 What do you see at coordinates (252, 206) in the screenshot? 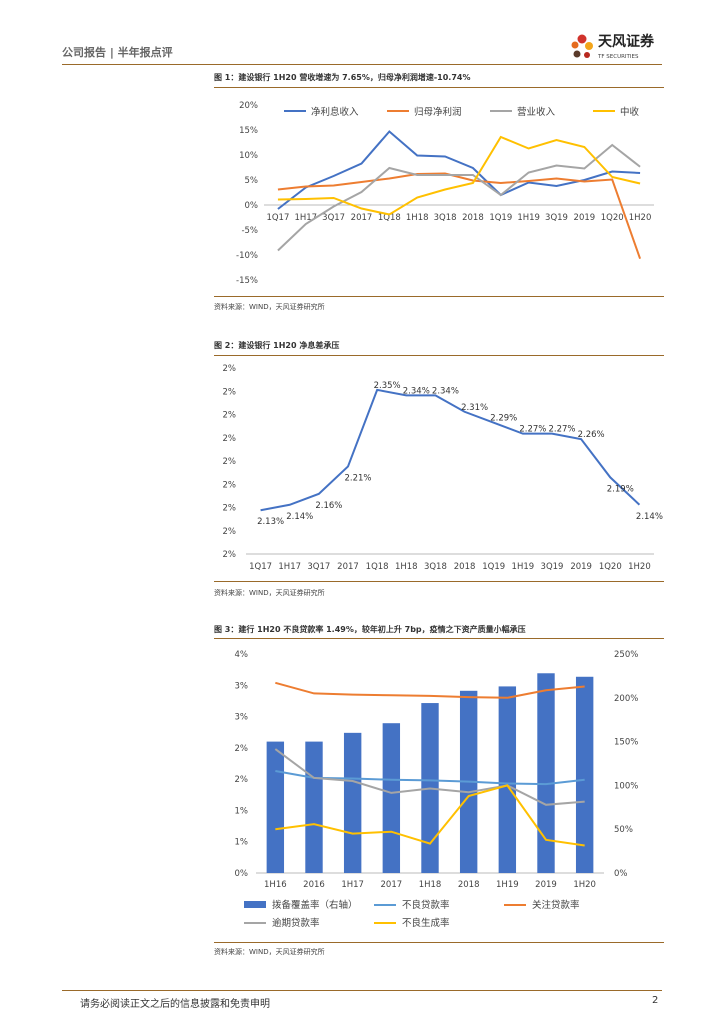
I see `y-tick-label: 0%` at bounding box center [252, 206].